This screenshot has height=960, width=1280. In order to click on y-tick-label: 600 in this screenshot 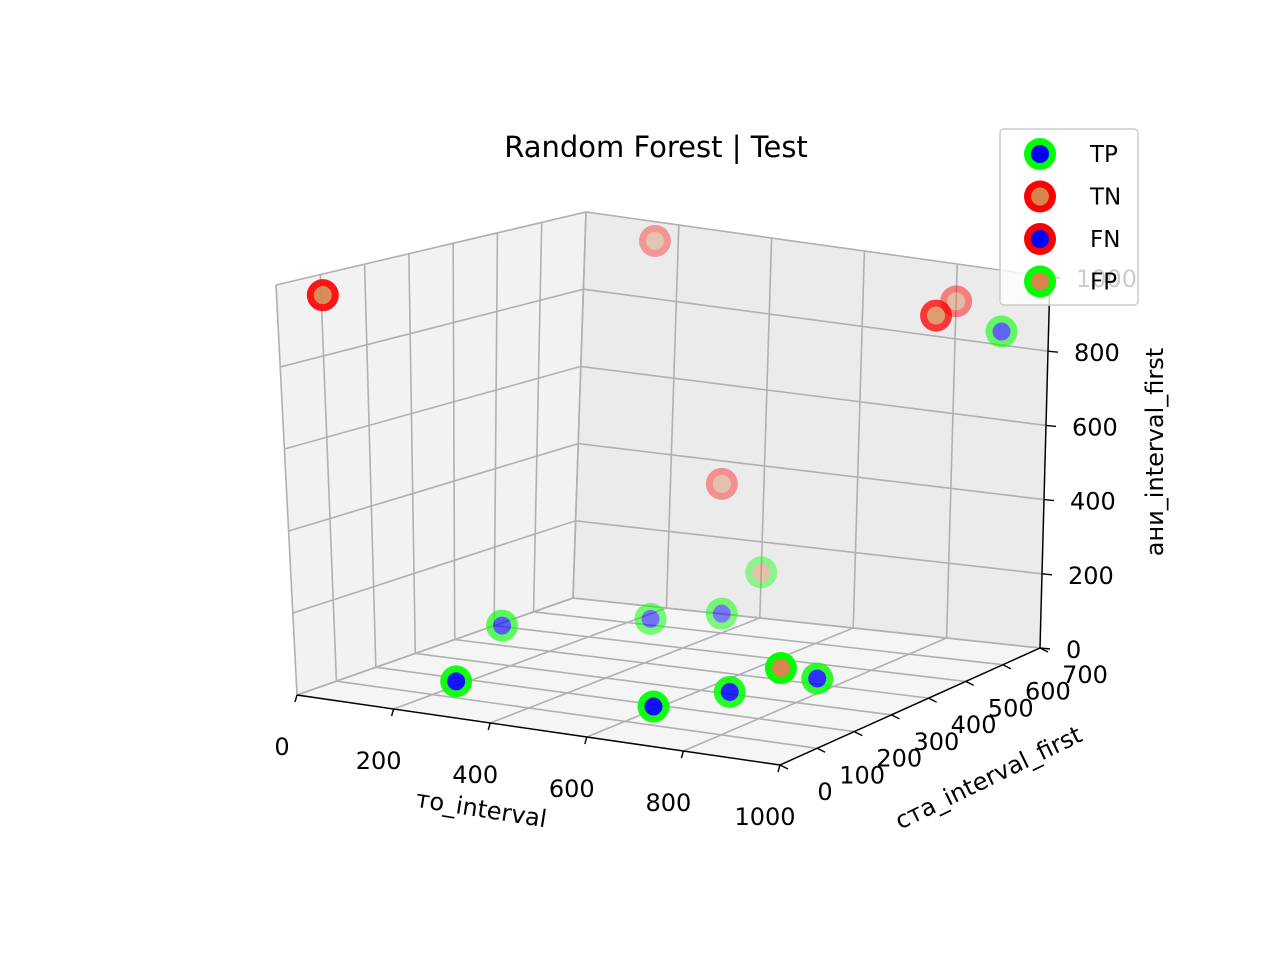, I will do `click(1048, 692)`.